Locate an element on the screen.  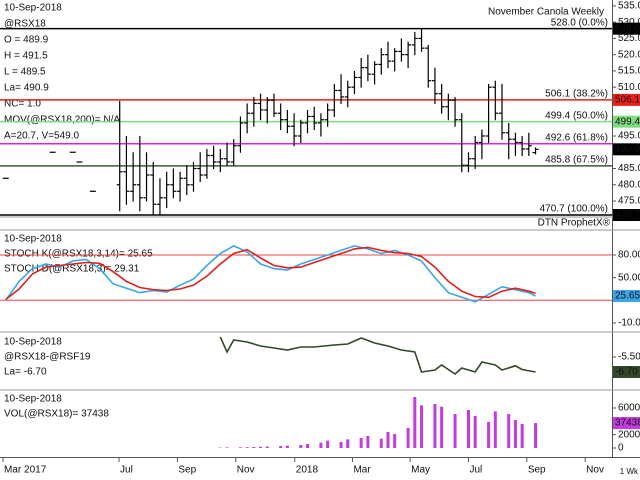
y-tick-label: 535.0 is located at coordinates (629, 6).